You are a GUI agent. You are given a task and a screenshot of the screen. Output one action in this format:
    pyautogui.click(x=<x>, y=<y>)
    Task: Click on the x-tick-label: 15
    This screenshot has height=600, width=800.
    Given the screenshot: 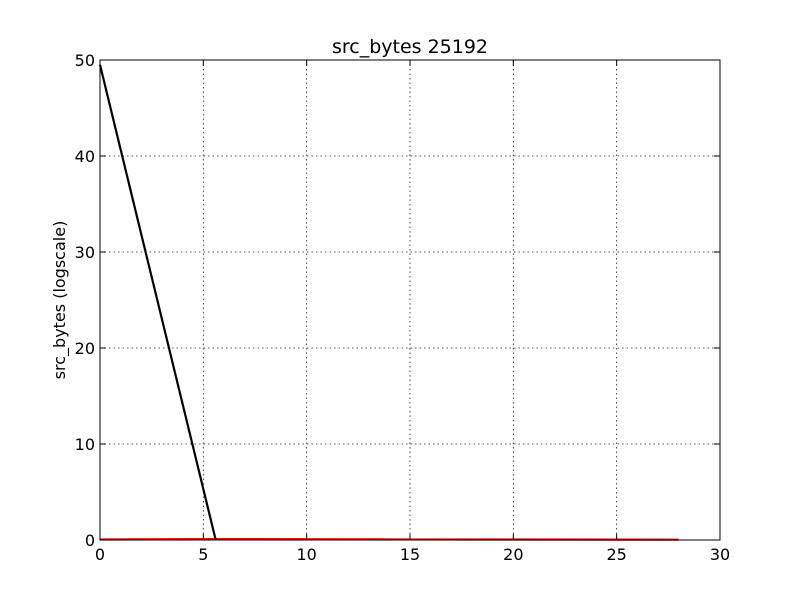 What is the action you would take?
    pyautogui.click(x=410, y=554)
    